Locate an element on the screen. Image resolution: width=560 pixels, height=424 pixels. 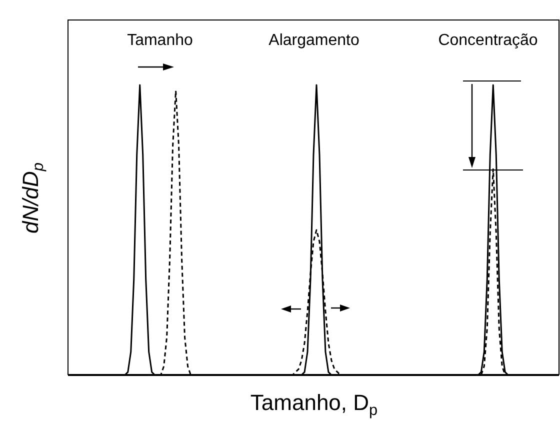
x-axis-title: Tamanho, D$_{p}$ is located at coordinates (314, 405).